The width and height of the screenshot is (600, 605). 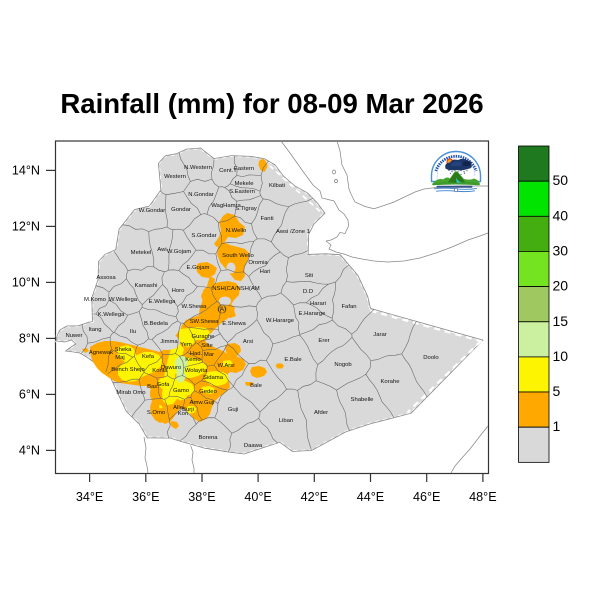 What do you see at coordinates (253, 446) in the screenshot?
I see `svg-text: Daawa` at bounding box center [253, 446].